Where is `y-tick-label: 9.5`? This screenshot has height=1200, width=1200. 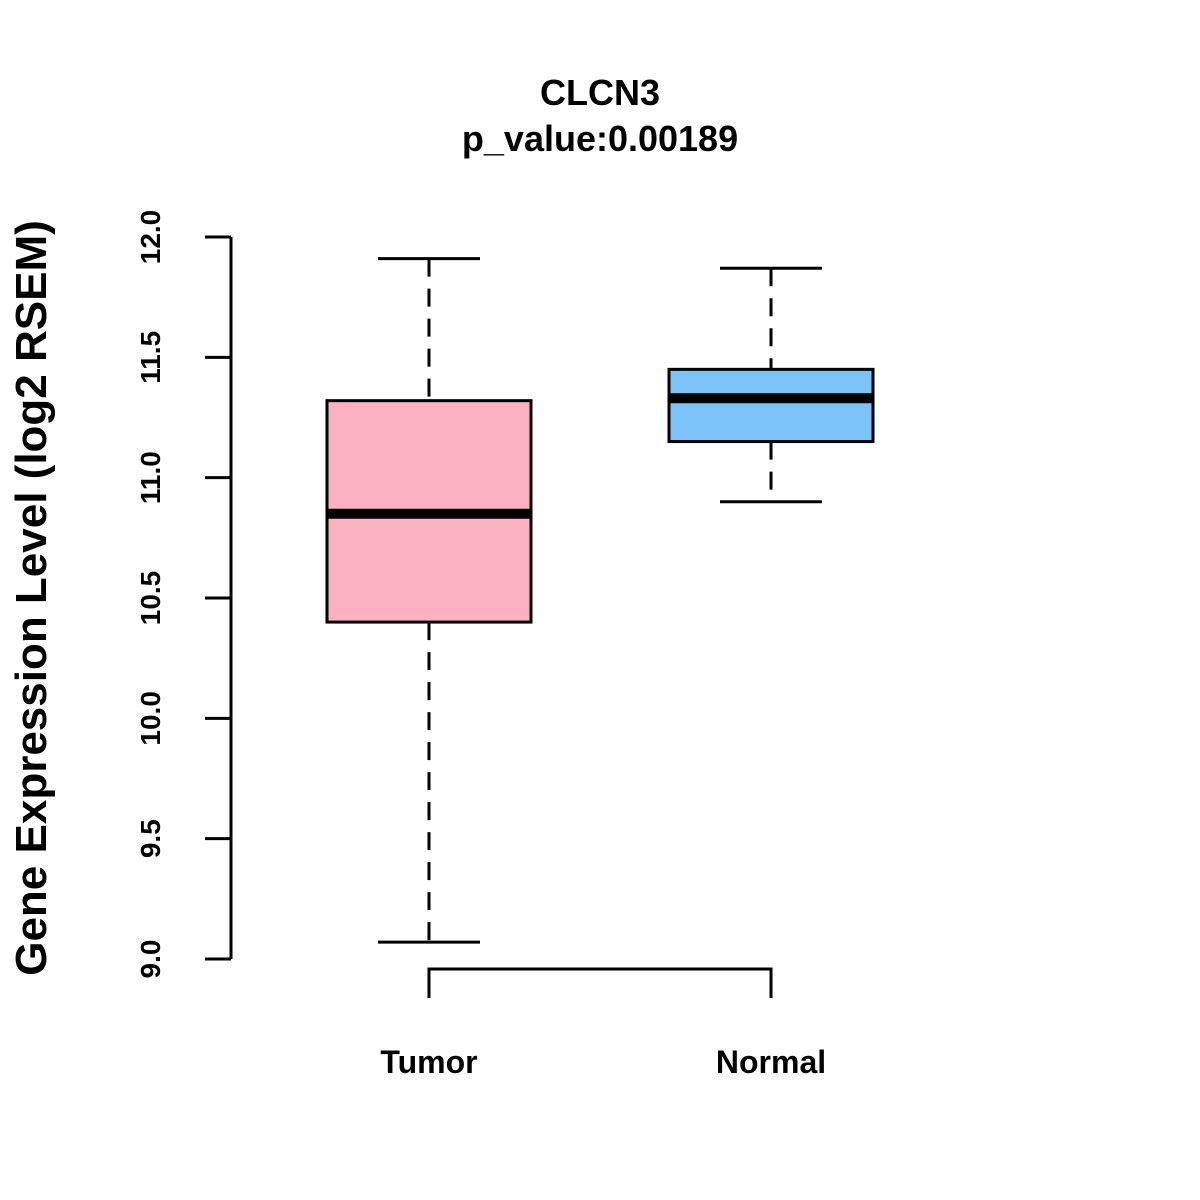 y-tick-label: 9.5 is located at coordinates (150, 838).